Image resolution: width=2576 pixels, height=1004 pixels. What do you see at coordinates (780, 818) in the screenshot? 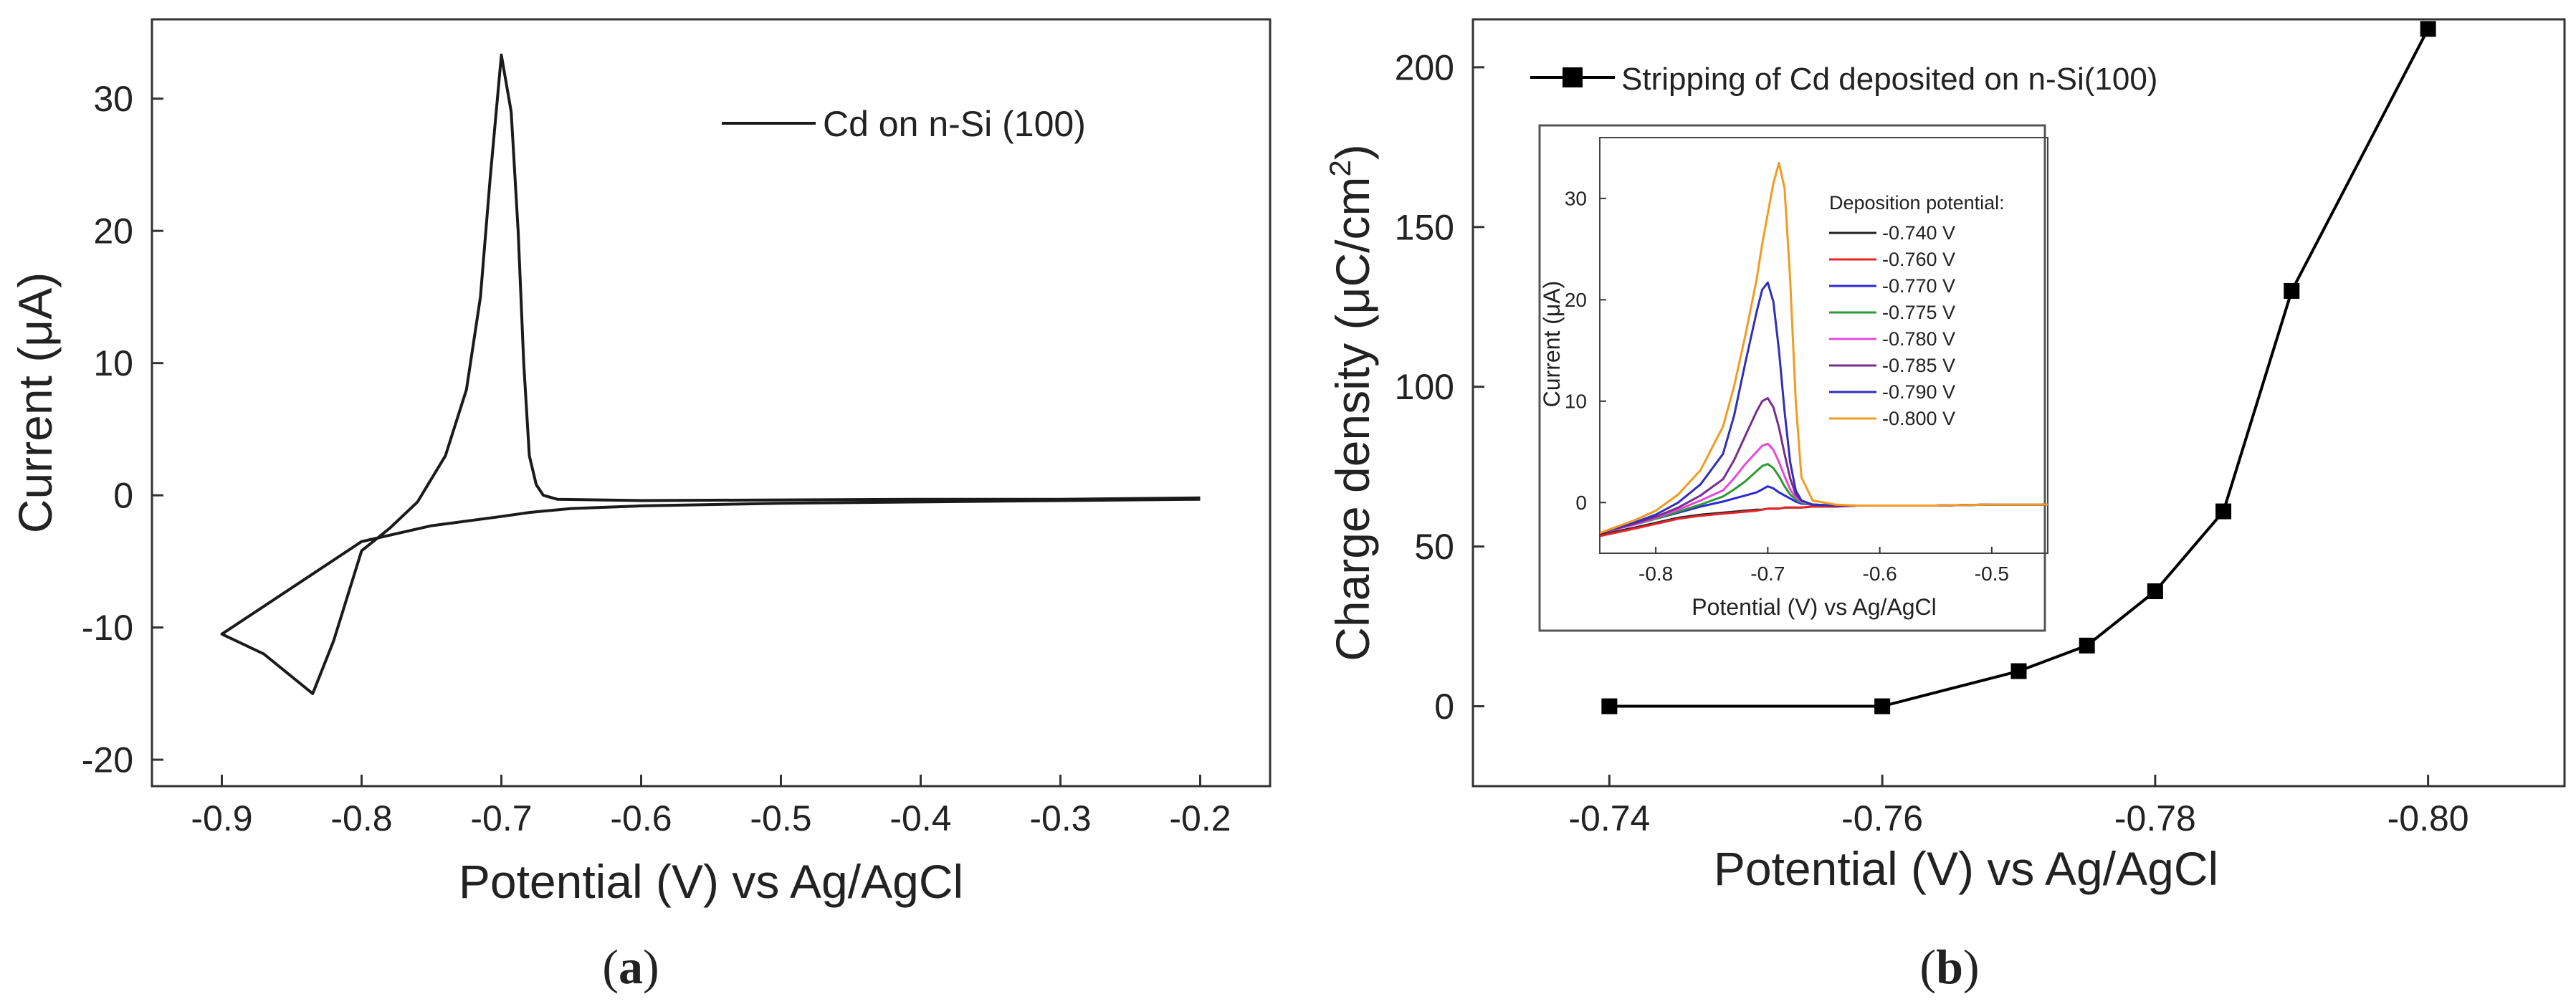
I see `panel-a-x-tick-label: -0.5` at bounding box center [780, 818].